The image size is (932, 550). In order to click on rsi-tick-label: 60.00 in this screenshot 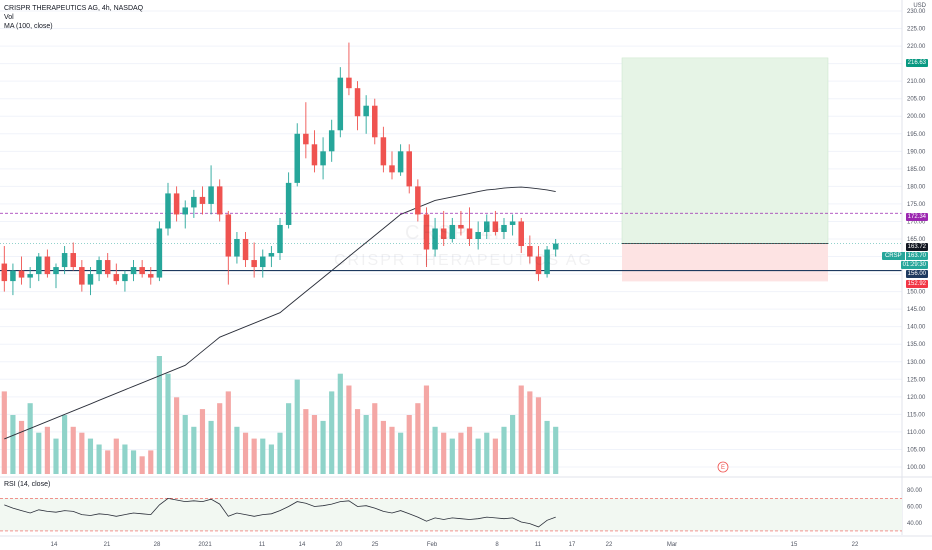, I will do `click(915, 508)`.